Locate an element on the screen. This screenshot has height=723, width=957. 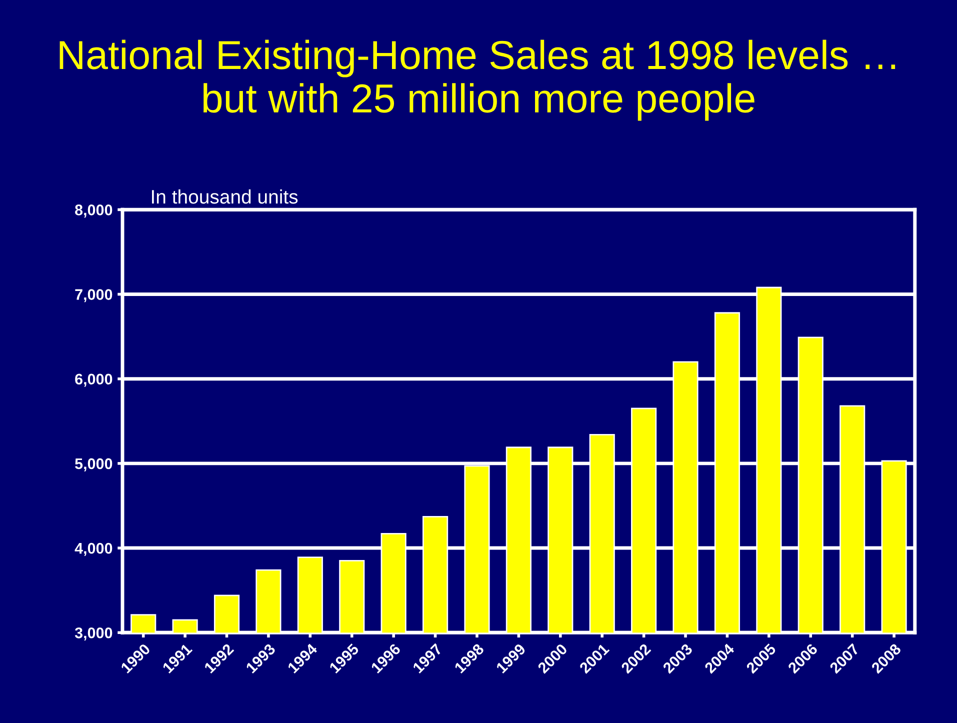
text: In thousand units is located at coordinates (225, 196).